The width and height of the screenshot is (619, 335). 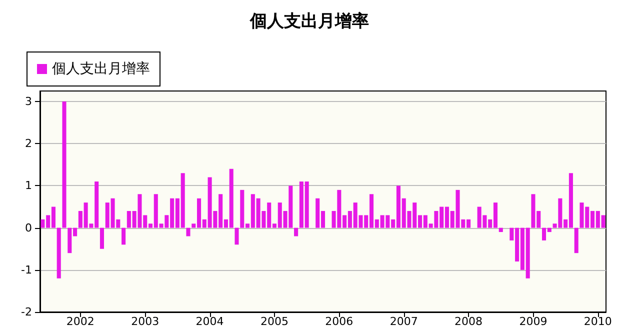 I want to click on x-tick-label: 2007, so click(x=404, y=321).